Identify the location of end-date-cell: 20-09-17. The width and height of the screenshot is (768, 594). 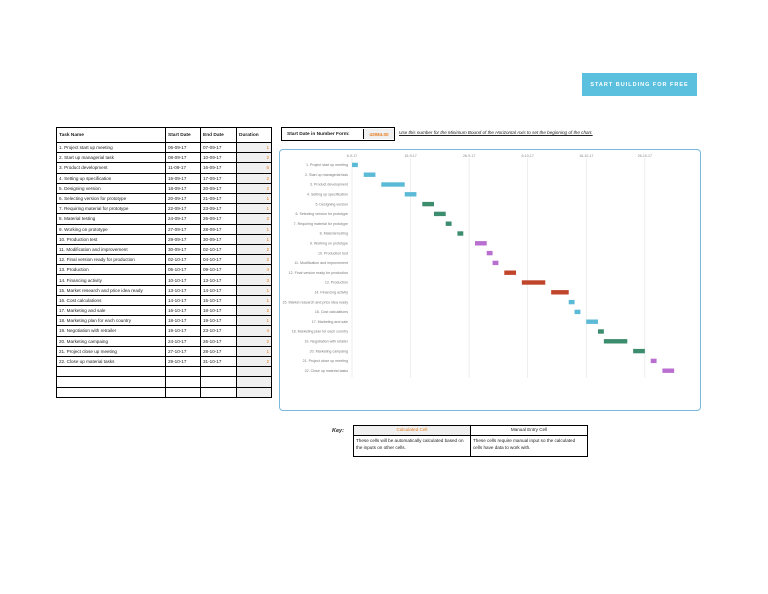
(218, 188).